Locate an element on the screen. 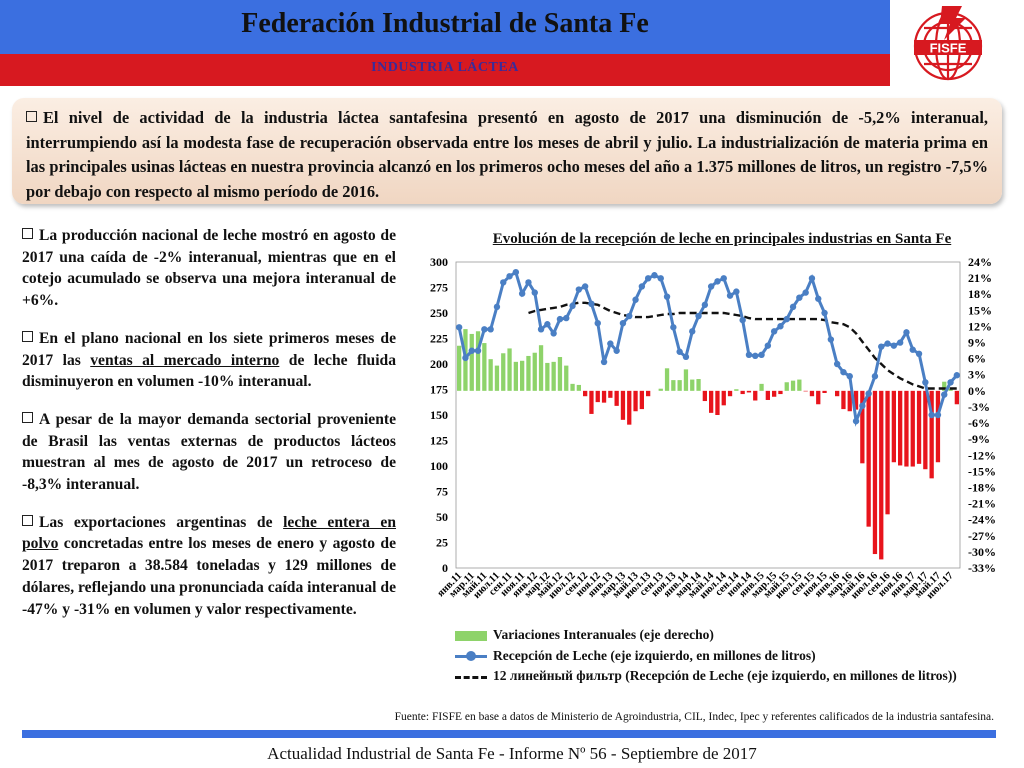  y-right-tick-label: -33% is located at coordinates (982, 568).